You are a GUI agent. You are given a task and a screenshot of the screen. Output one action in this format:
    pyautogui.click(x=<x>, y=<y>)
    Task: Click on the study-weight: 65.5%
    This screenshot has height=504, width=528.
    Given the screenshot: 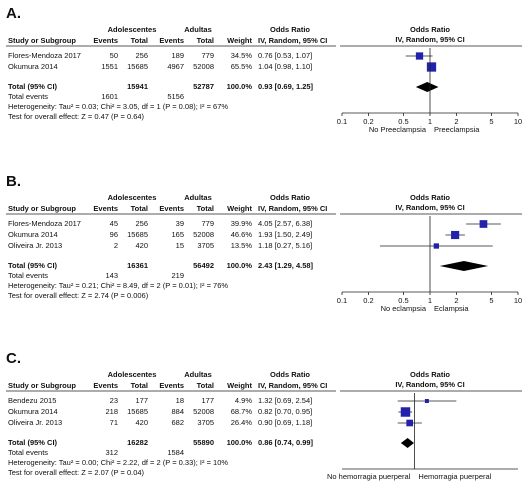 What is the action you would take?
    pyautogui.click(x=242, y=66)
    